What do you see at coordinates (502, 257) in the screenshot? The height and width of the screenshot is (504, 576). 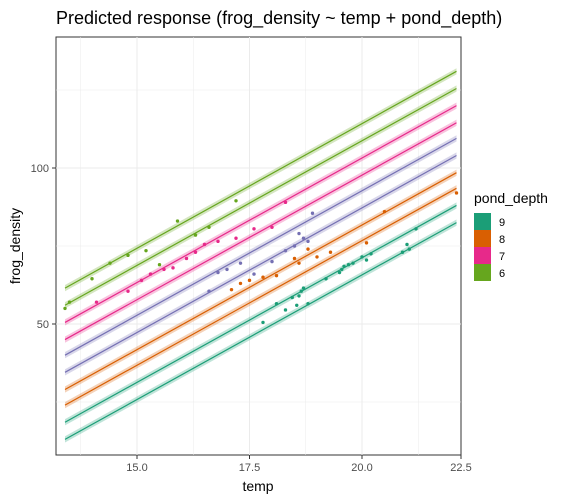 I see `legend-label: 7` at bounding box center [502, 257].